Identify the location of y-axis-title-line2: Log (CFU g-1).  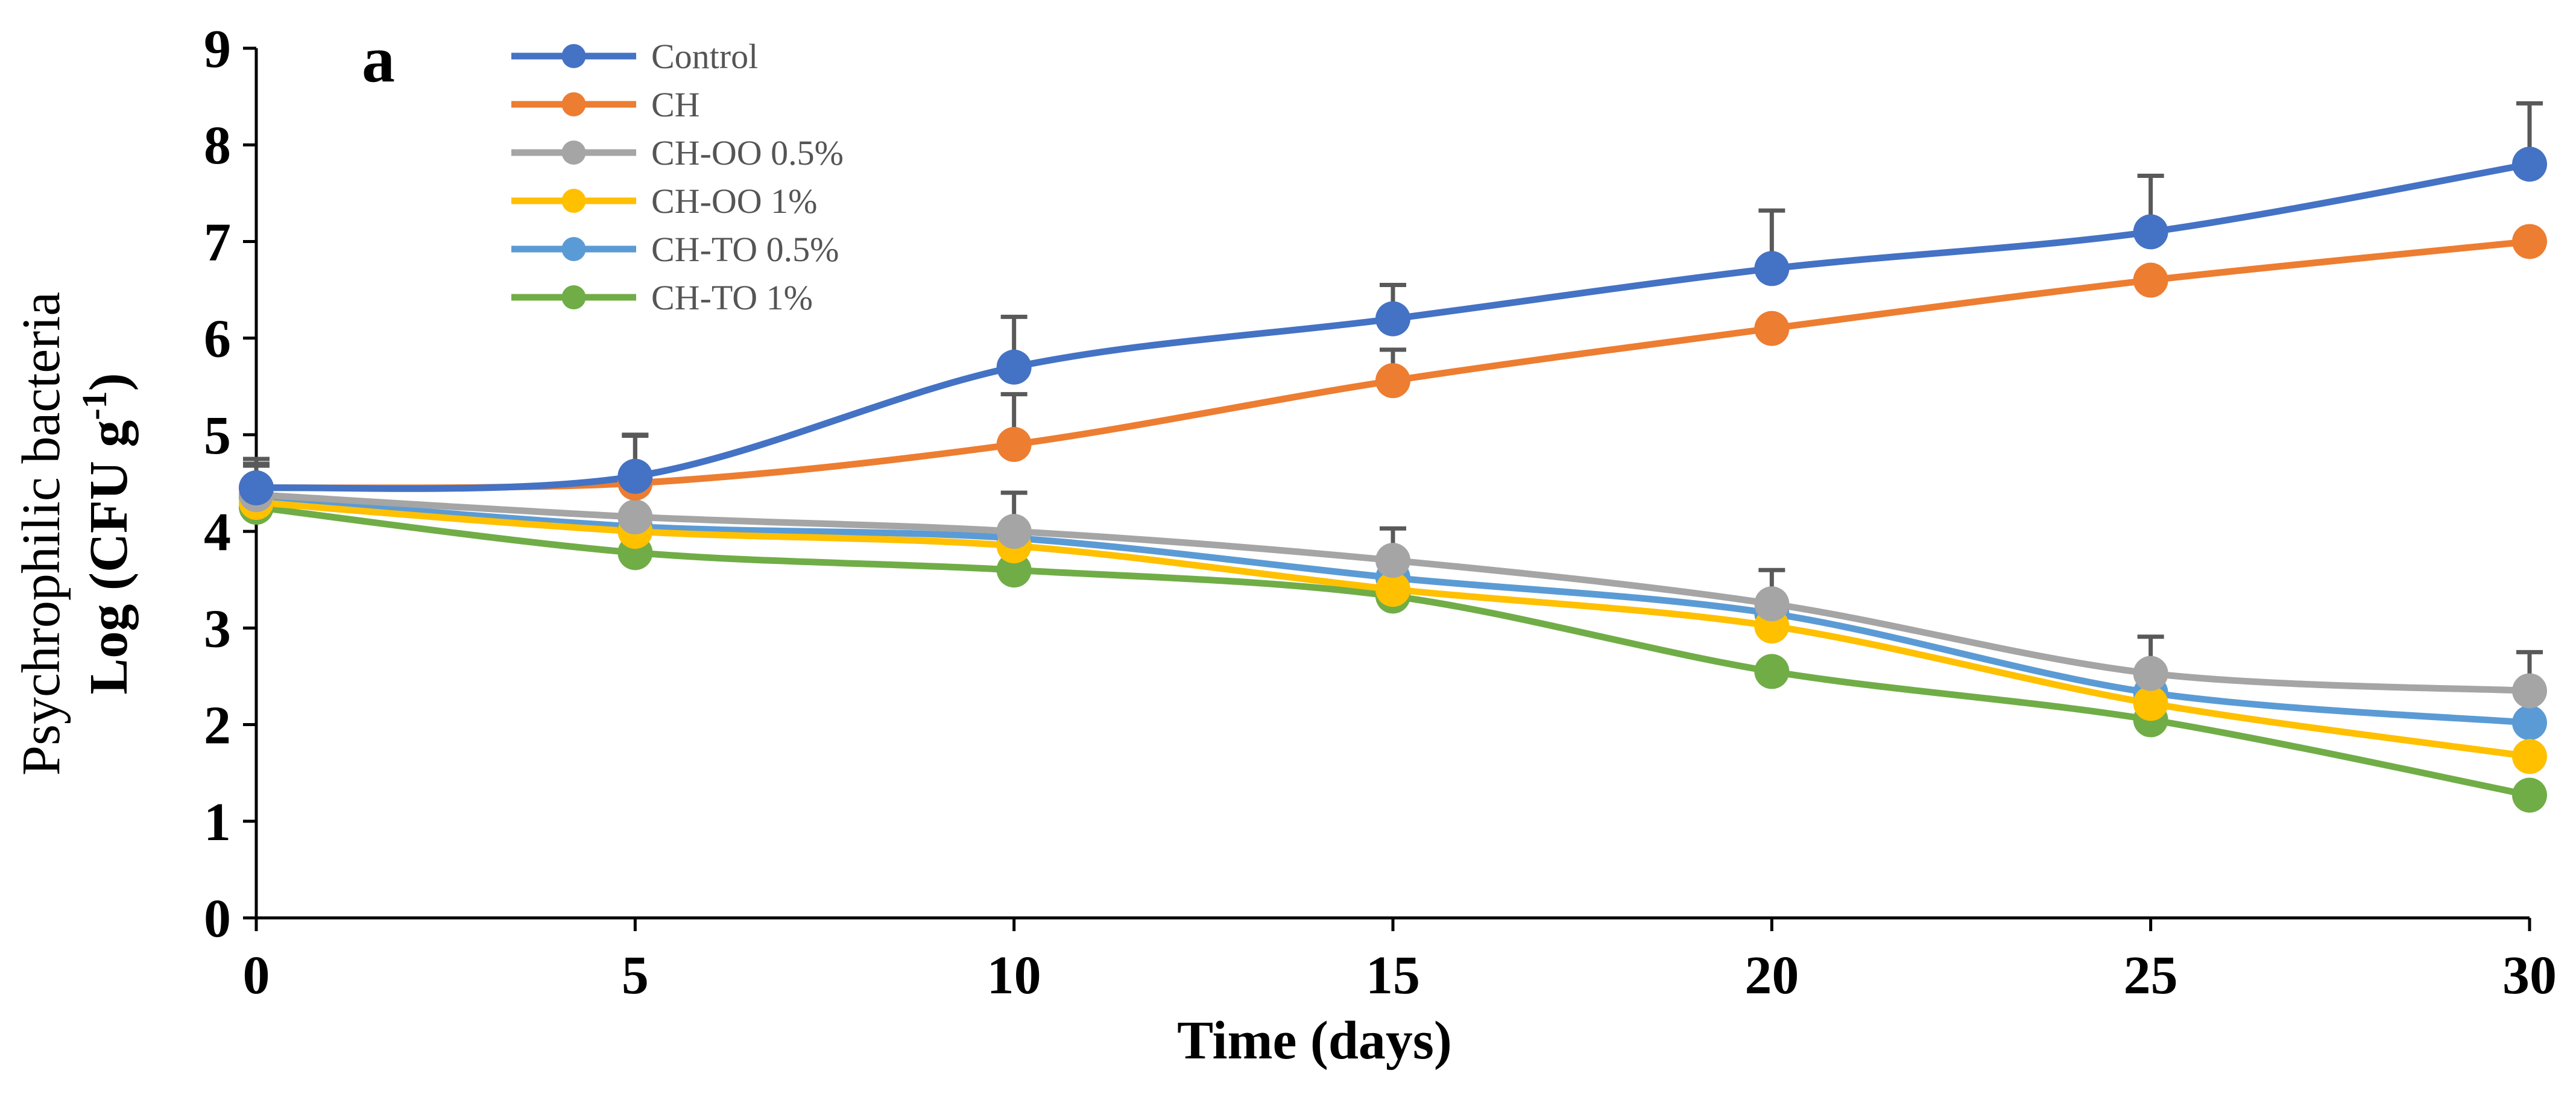
(107, 533).